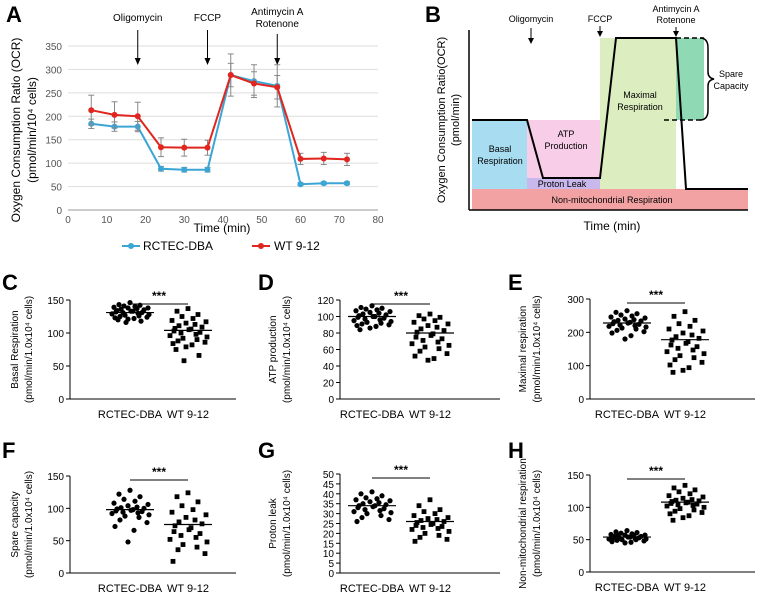 The image size is (760, 602). Describe the element at coordinates (329, 515) in the screenshot. I see `y-tick-label: 30` at that location.